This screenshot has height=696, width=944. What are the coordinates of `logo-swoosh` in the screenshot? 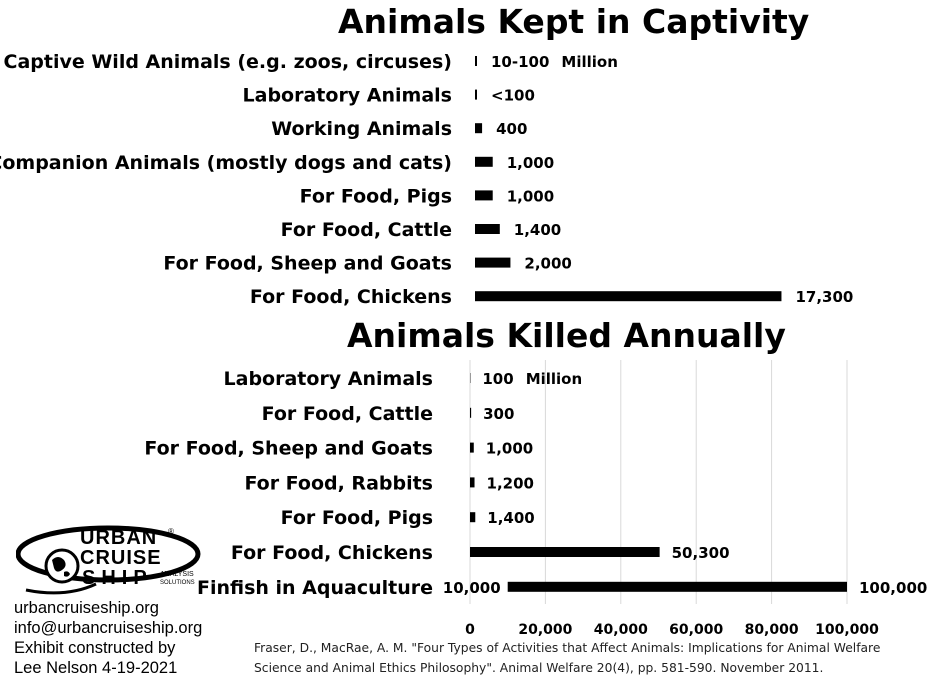 It's located at (108, 554).